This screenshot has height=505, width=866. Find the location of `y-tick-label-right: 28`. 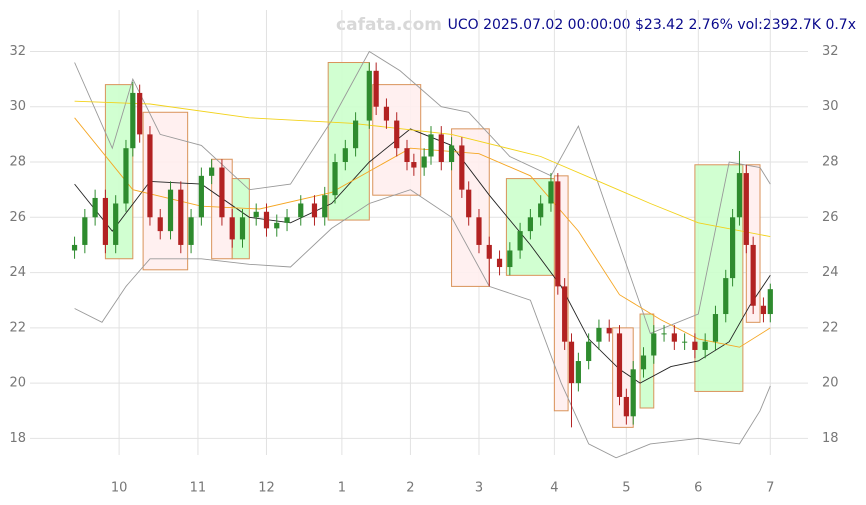

y-tick-label-right: 28 is located at coordinates (830, 162).